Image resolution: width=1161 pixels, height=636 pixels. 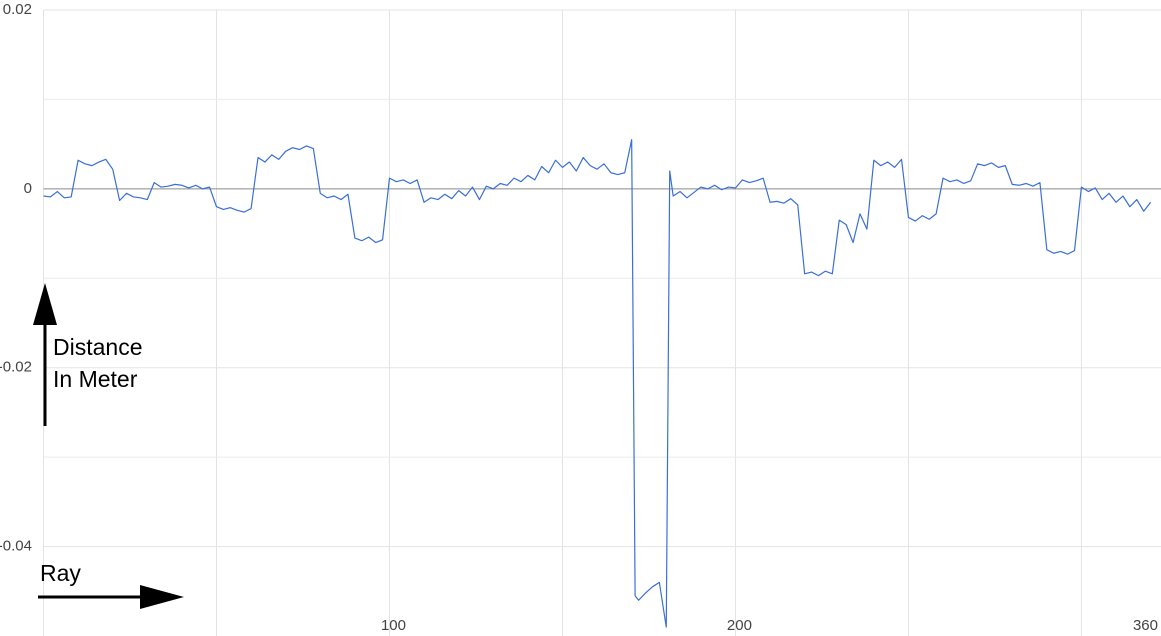 What do you see at coordinates (28, 188) in the screenshot?
I see `y-tick-label: 0` at bounding box center [28, 188].